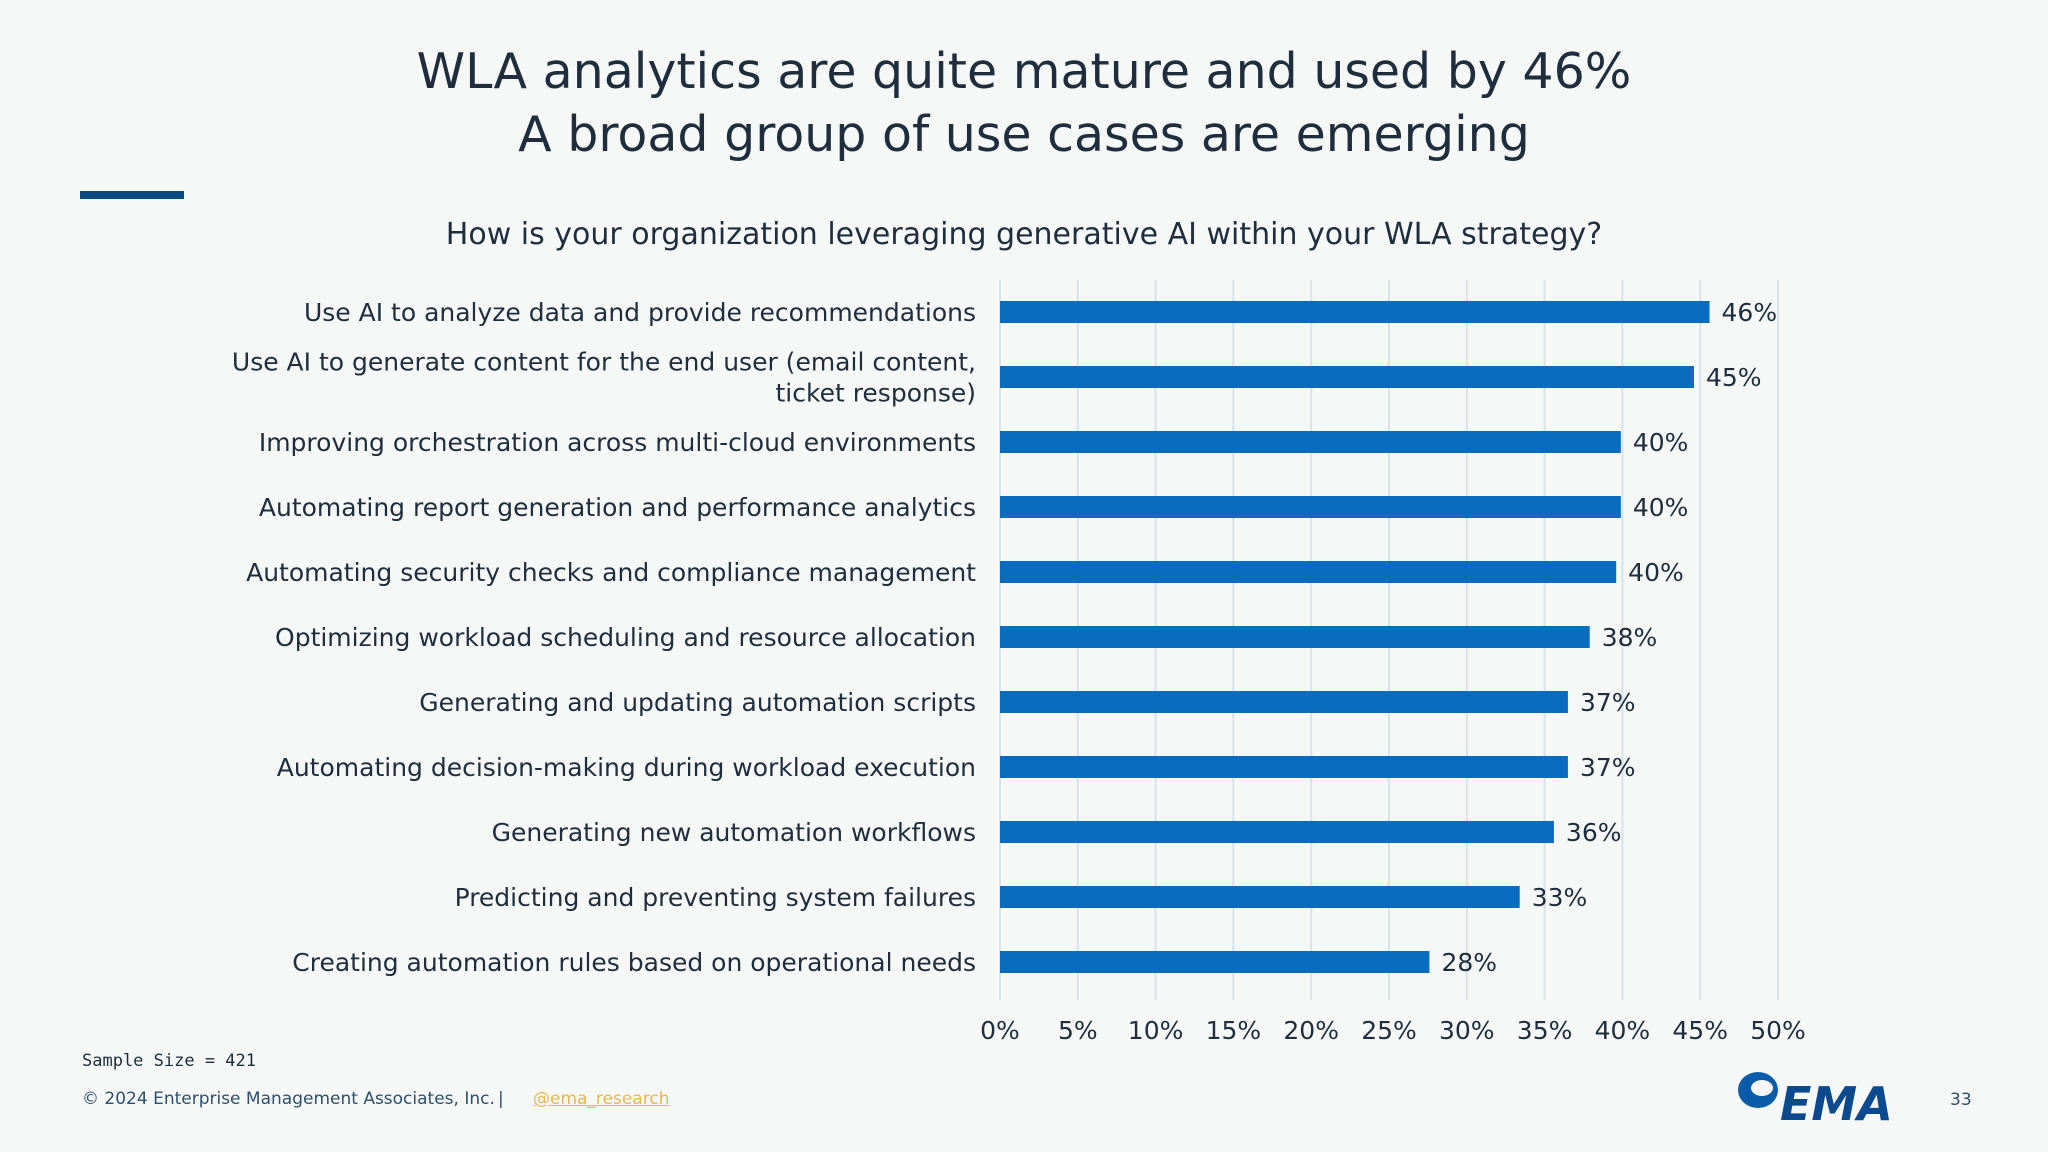 The width and height of the screenshot is (2048, 1152). I want to click on page-number: 33, so click(1961, 1100).